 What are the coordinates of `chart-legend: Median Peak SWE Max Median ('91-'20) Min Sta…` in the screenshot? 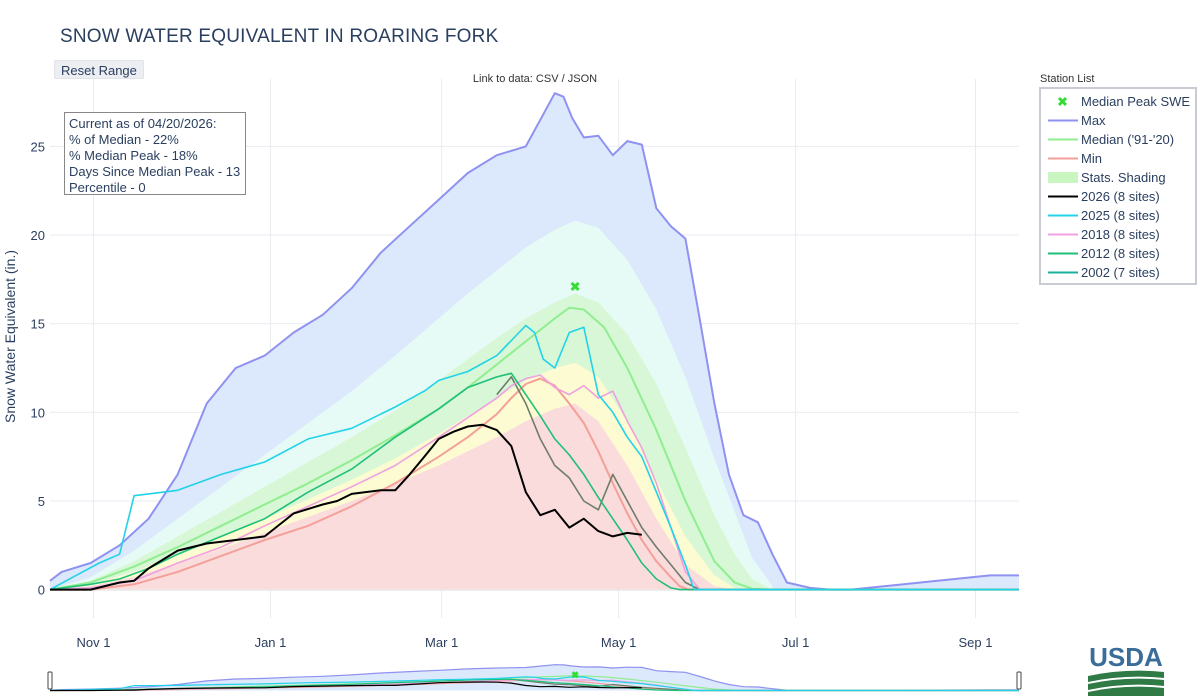 It's located at (1118, 186).